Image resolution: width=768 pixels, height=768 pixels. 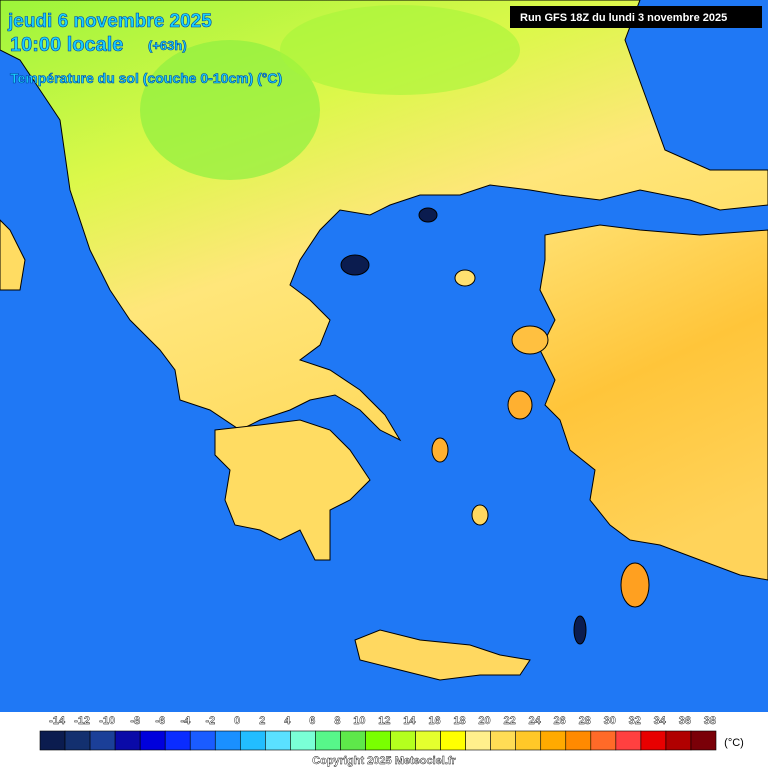 I want to click on legend-tick-label: 14, so click(x=409, y=721).